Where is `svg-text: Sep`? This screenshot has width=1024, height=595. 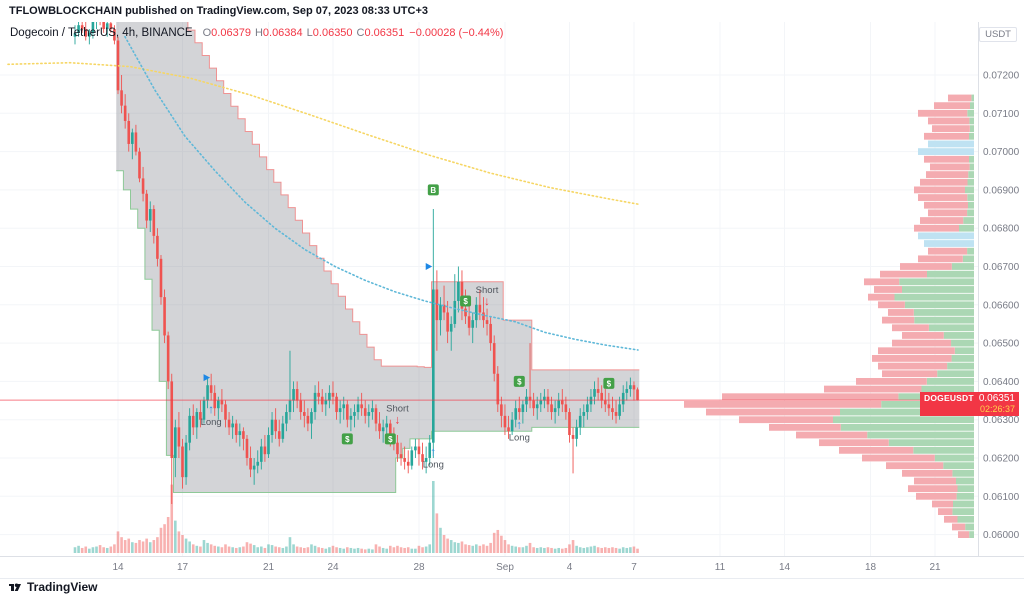 svg-text: Sep is located at coordinates (505, 567).